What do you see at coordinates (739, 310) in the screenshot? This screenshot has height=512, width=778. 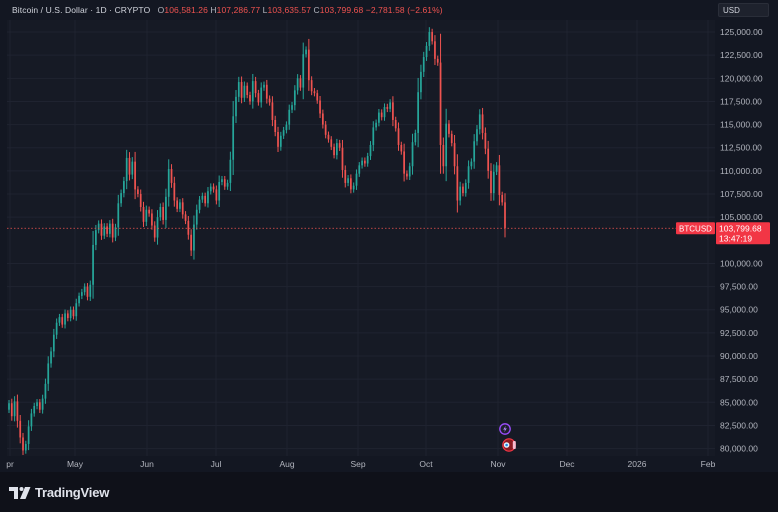 I see `price-tick-label: 95,000.00` at bounding box center [739, 310].